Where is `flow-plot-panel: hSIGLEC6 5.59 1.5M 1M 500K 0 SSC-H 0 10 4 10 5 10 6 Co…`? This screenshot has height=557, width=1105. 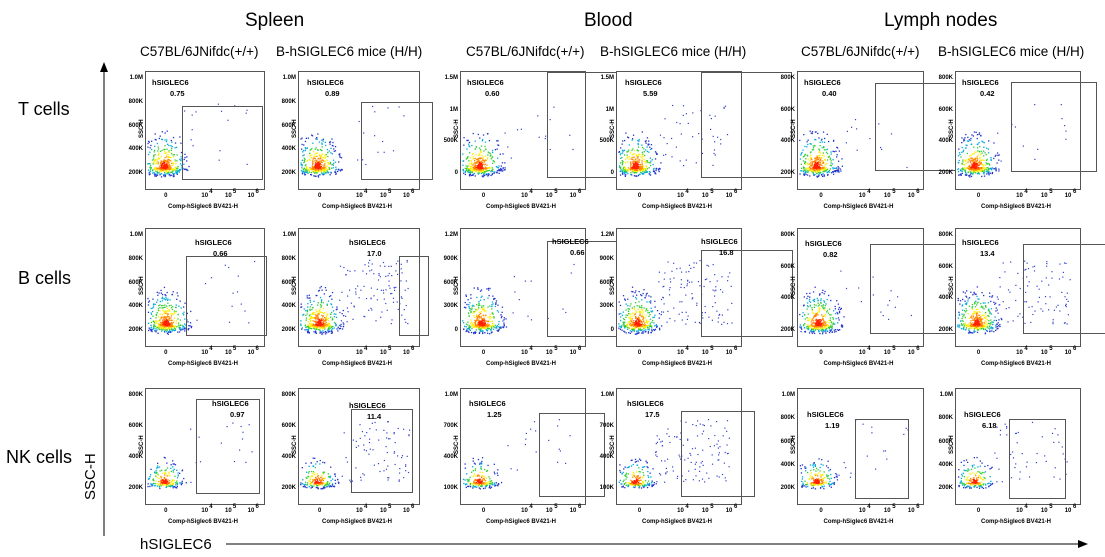
flow-plot-panel: hSIGLEC6 5.59 1.5M 1M 500K 0 SSC-H 0 10 4 10 5 10 6 Co… is located at coordinates (686, 144).